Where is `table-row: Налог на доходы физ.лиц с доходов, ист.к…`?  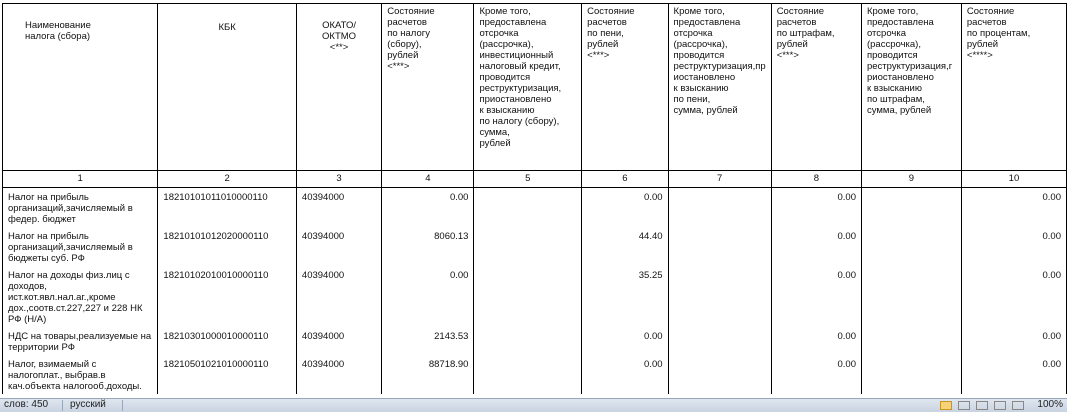
table-row: Налог на доходы физ.лиц с доходов, ист.к… is located at coordinates (534, 296).